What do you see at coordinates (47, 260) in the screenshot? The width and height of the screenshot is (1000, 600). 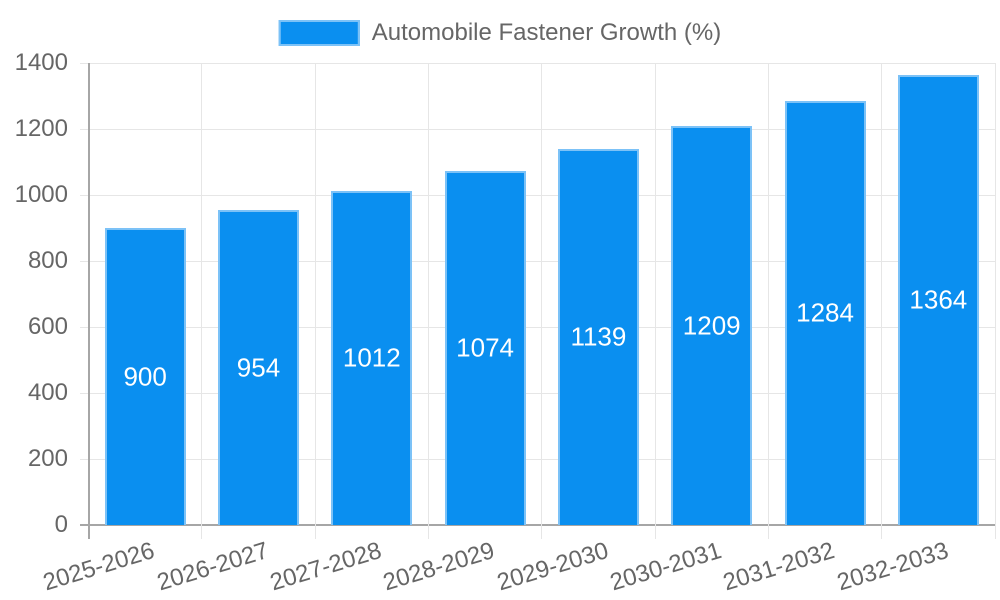 I see `y-axis-tick-label: 800` at bounding box center [47, 260].